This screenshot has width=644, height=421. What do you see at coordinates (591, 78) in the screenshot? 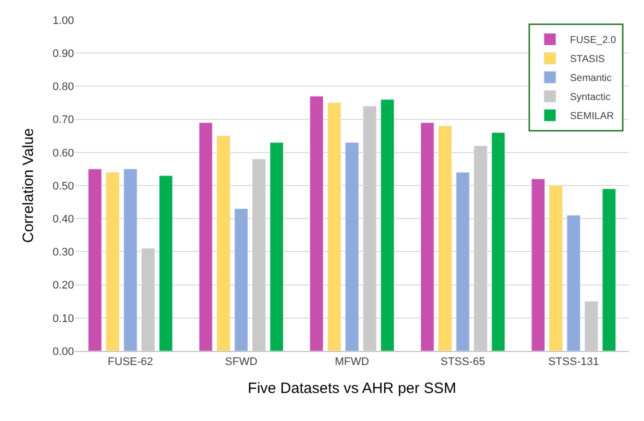
I see `legend-label: Semantic` at bounding box center [591, 78].